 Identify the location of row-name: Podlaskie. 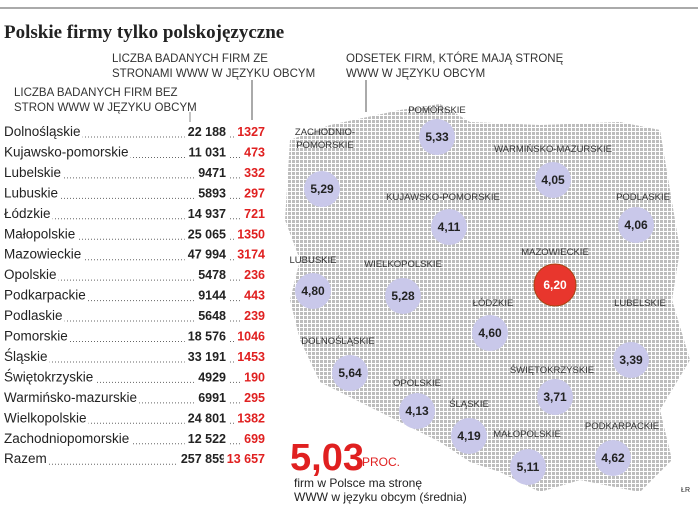
(33, 315).